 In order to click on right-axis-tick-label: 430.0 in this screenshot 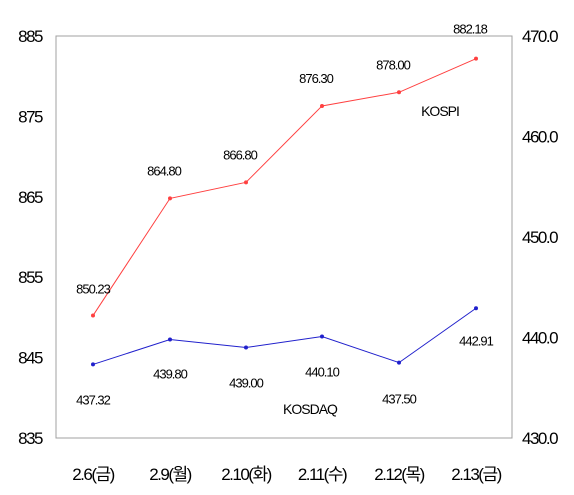, I will do `click(540, 438)`.